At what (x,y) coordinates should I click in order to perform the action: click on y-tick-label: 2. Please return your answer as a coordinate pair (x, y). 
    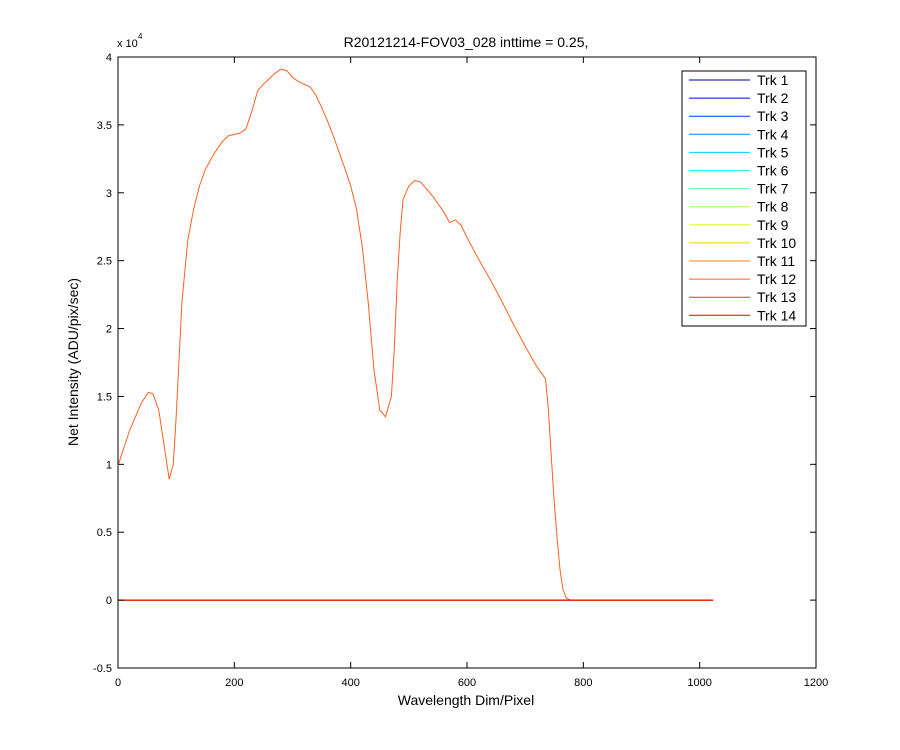
    Looking at the image, I should click on (109, 330).